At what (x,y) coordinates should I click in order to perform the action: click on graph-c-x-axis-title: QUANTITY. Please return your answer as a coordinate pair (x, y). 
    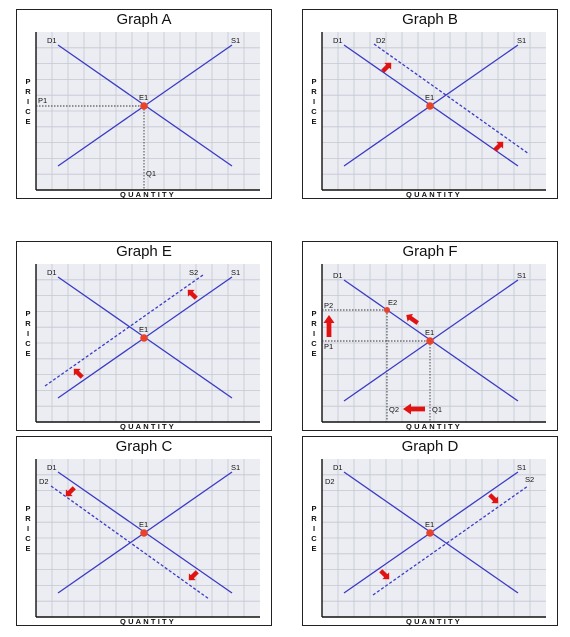
    Looking at the image, I should click on (148, 621).